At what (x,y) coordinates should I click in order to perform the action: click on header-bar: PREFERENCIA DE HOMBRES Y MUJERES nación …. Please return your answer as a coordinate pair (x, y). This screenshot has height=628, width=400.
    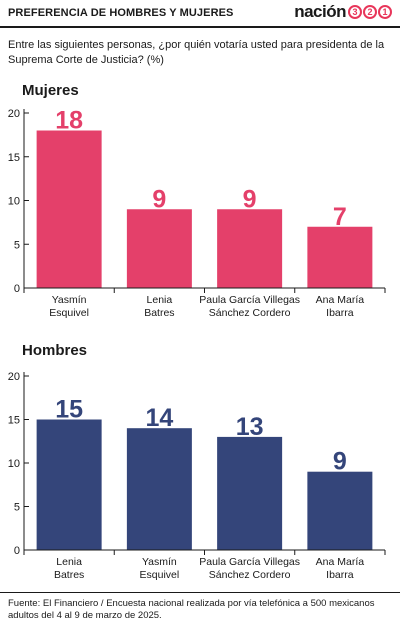
    Looking at the image, I should click on (200, 13).